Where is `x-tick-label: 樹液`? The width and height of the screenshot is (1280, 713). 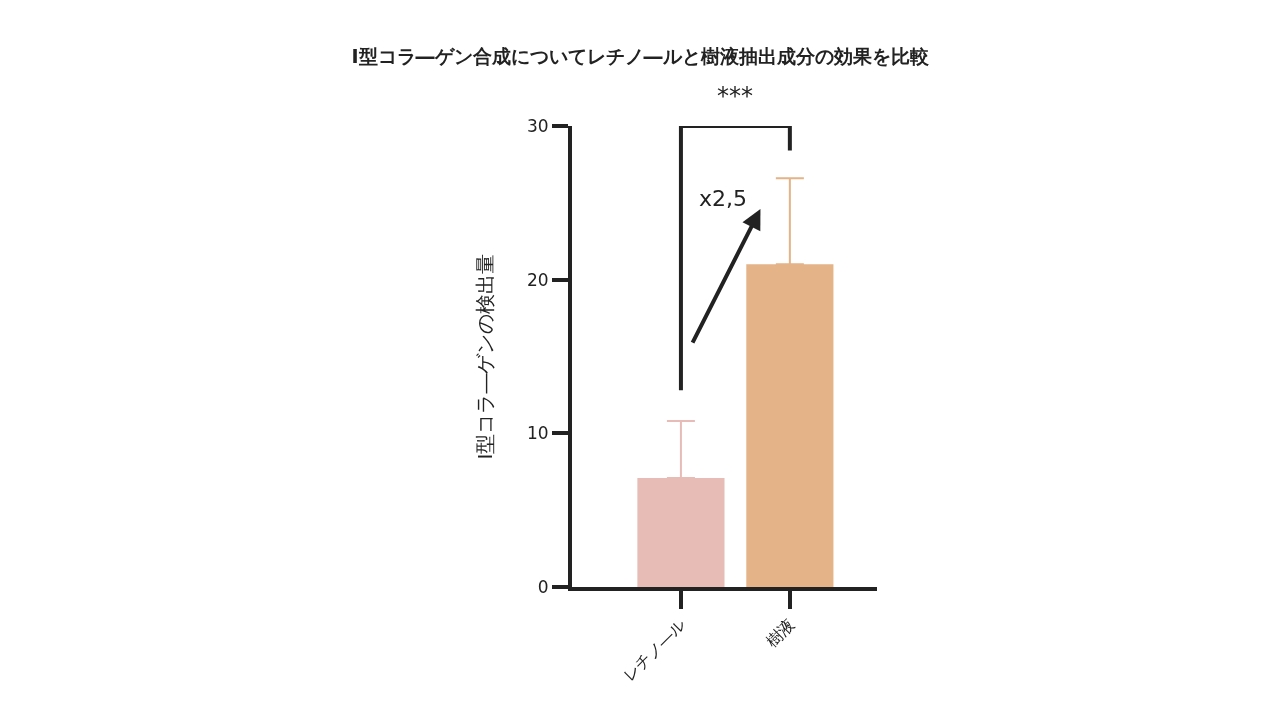
x-tick-label: 樹液 is located at coordinates (780, 633).